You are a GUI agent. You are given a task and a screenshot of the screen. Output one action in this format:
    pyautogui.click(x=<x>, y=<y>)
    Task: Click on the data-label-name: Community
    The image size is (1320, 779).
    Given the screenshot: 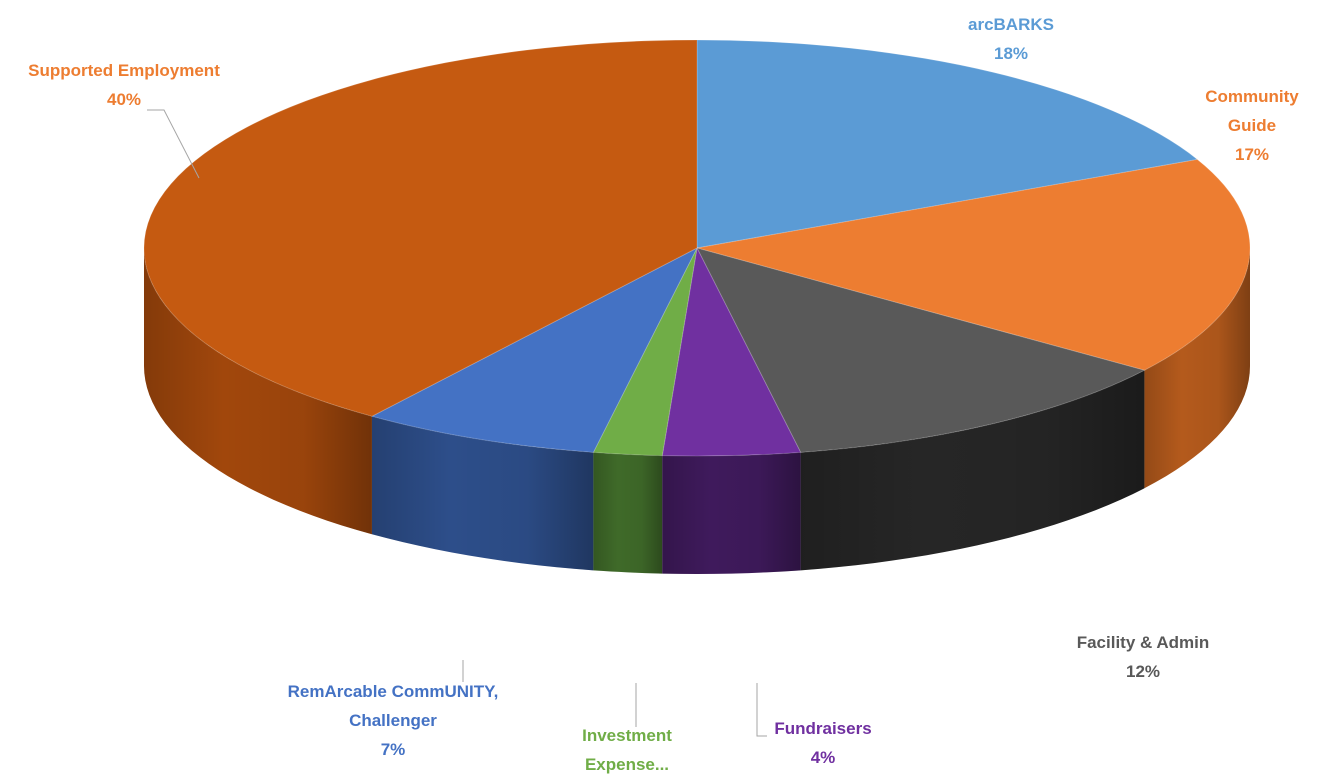 What is the action you would take?
    pyautogui.click(x=1252, y=96)
    